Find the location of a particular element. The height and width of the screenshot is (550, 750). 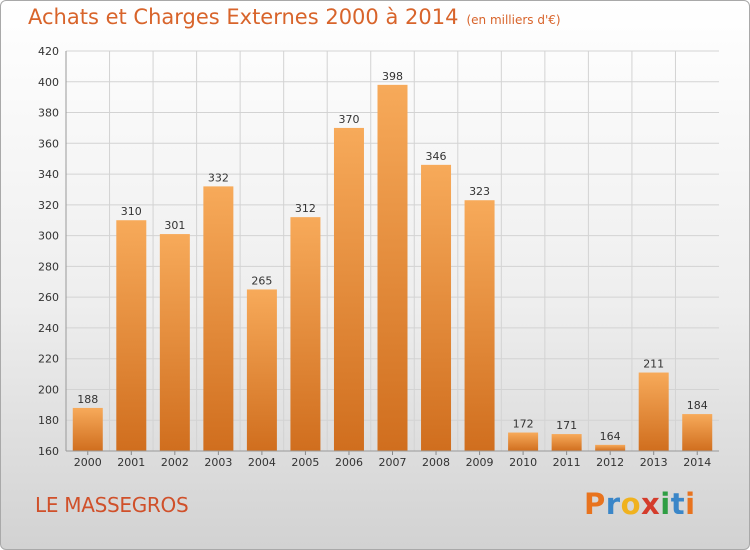

logo-letter: r is located at coordinates (613, 504).